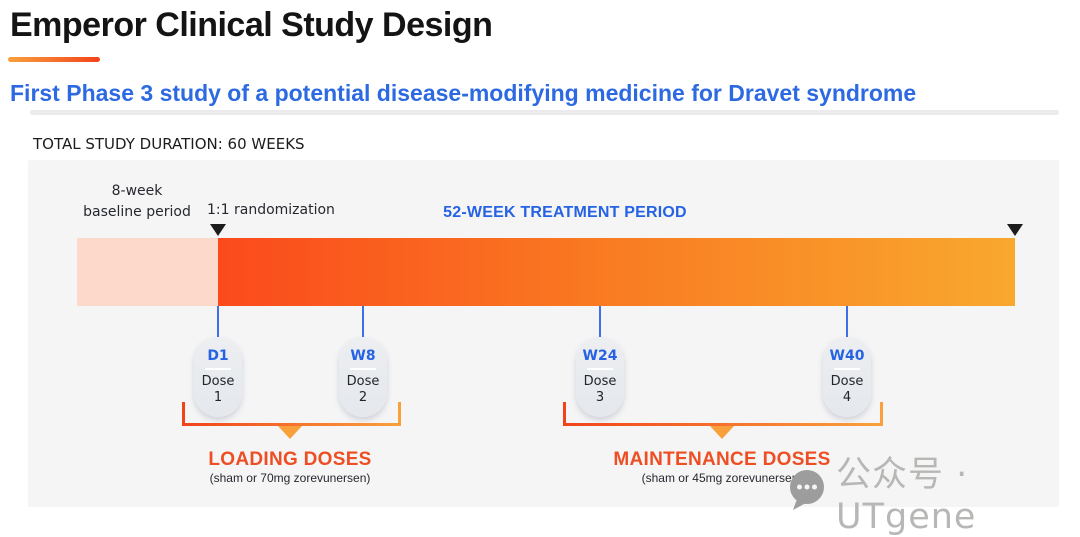 Image resolution: width=1080 pixels, height=537 pixels. I want to click on dose2-connector-line, so click(363, 321).